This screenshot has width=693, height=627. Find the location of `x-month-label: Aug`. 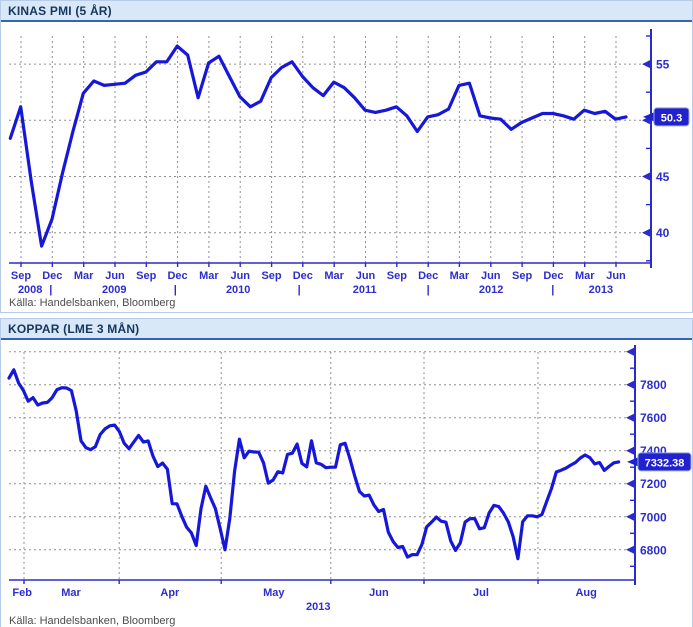

x-month-label: Aug is located at coordinates (585, 593).